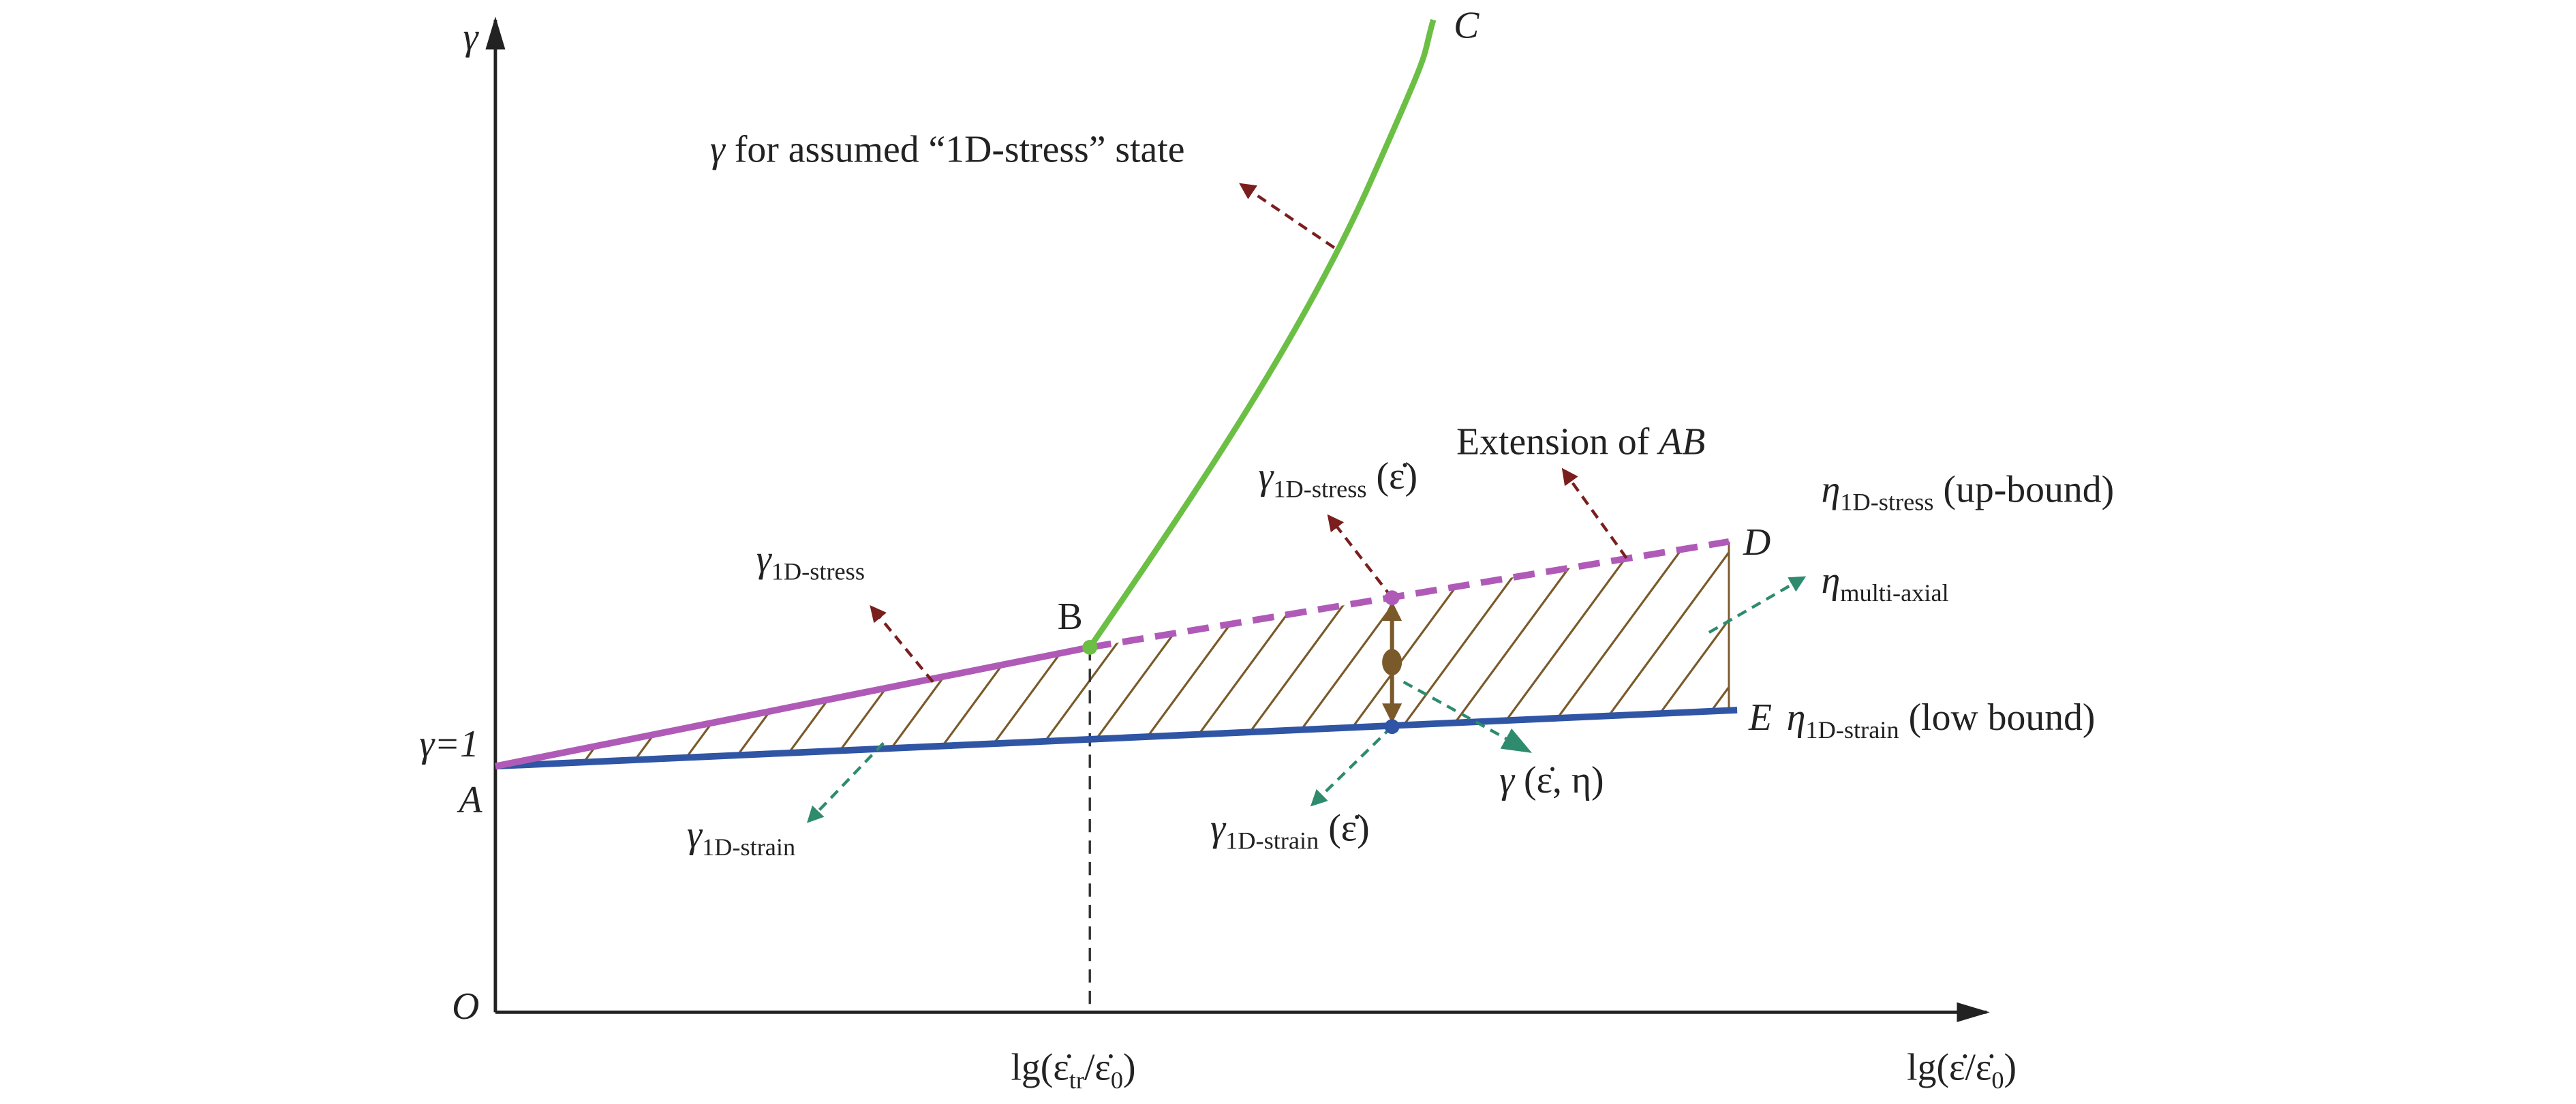  I want to click on annotation: γ (ε̇, η), so click(1552, 780).